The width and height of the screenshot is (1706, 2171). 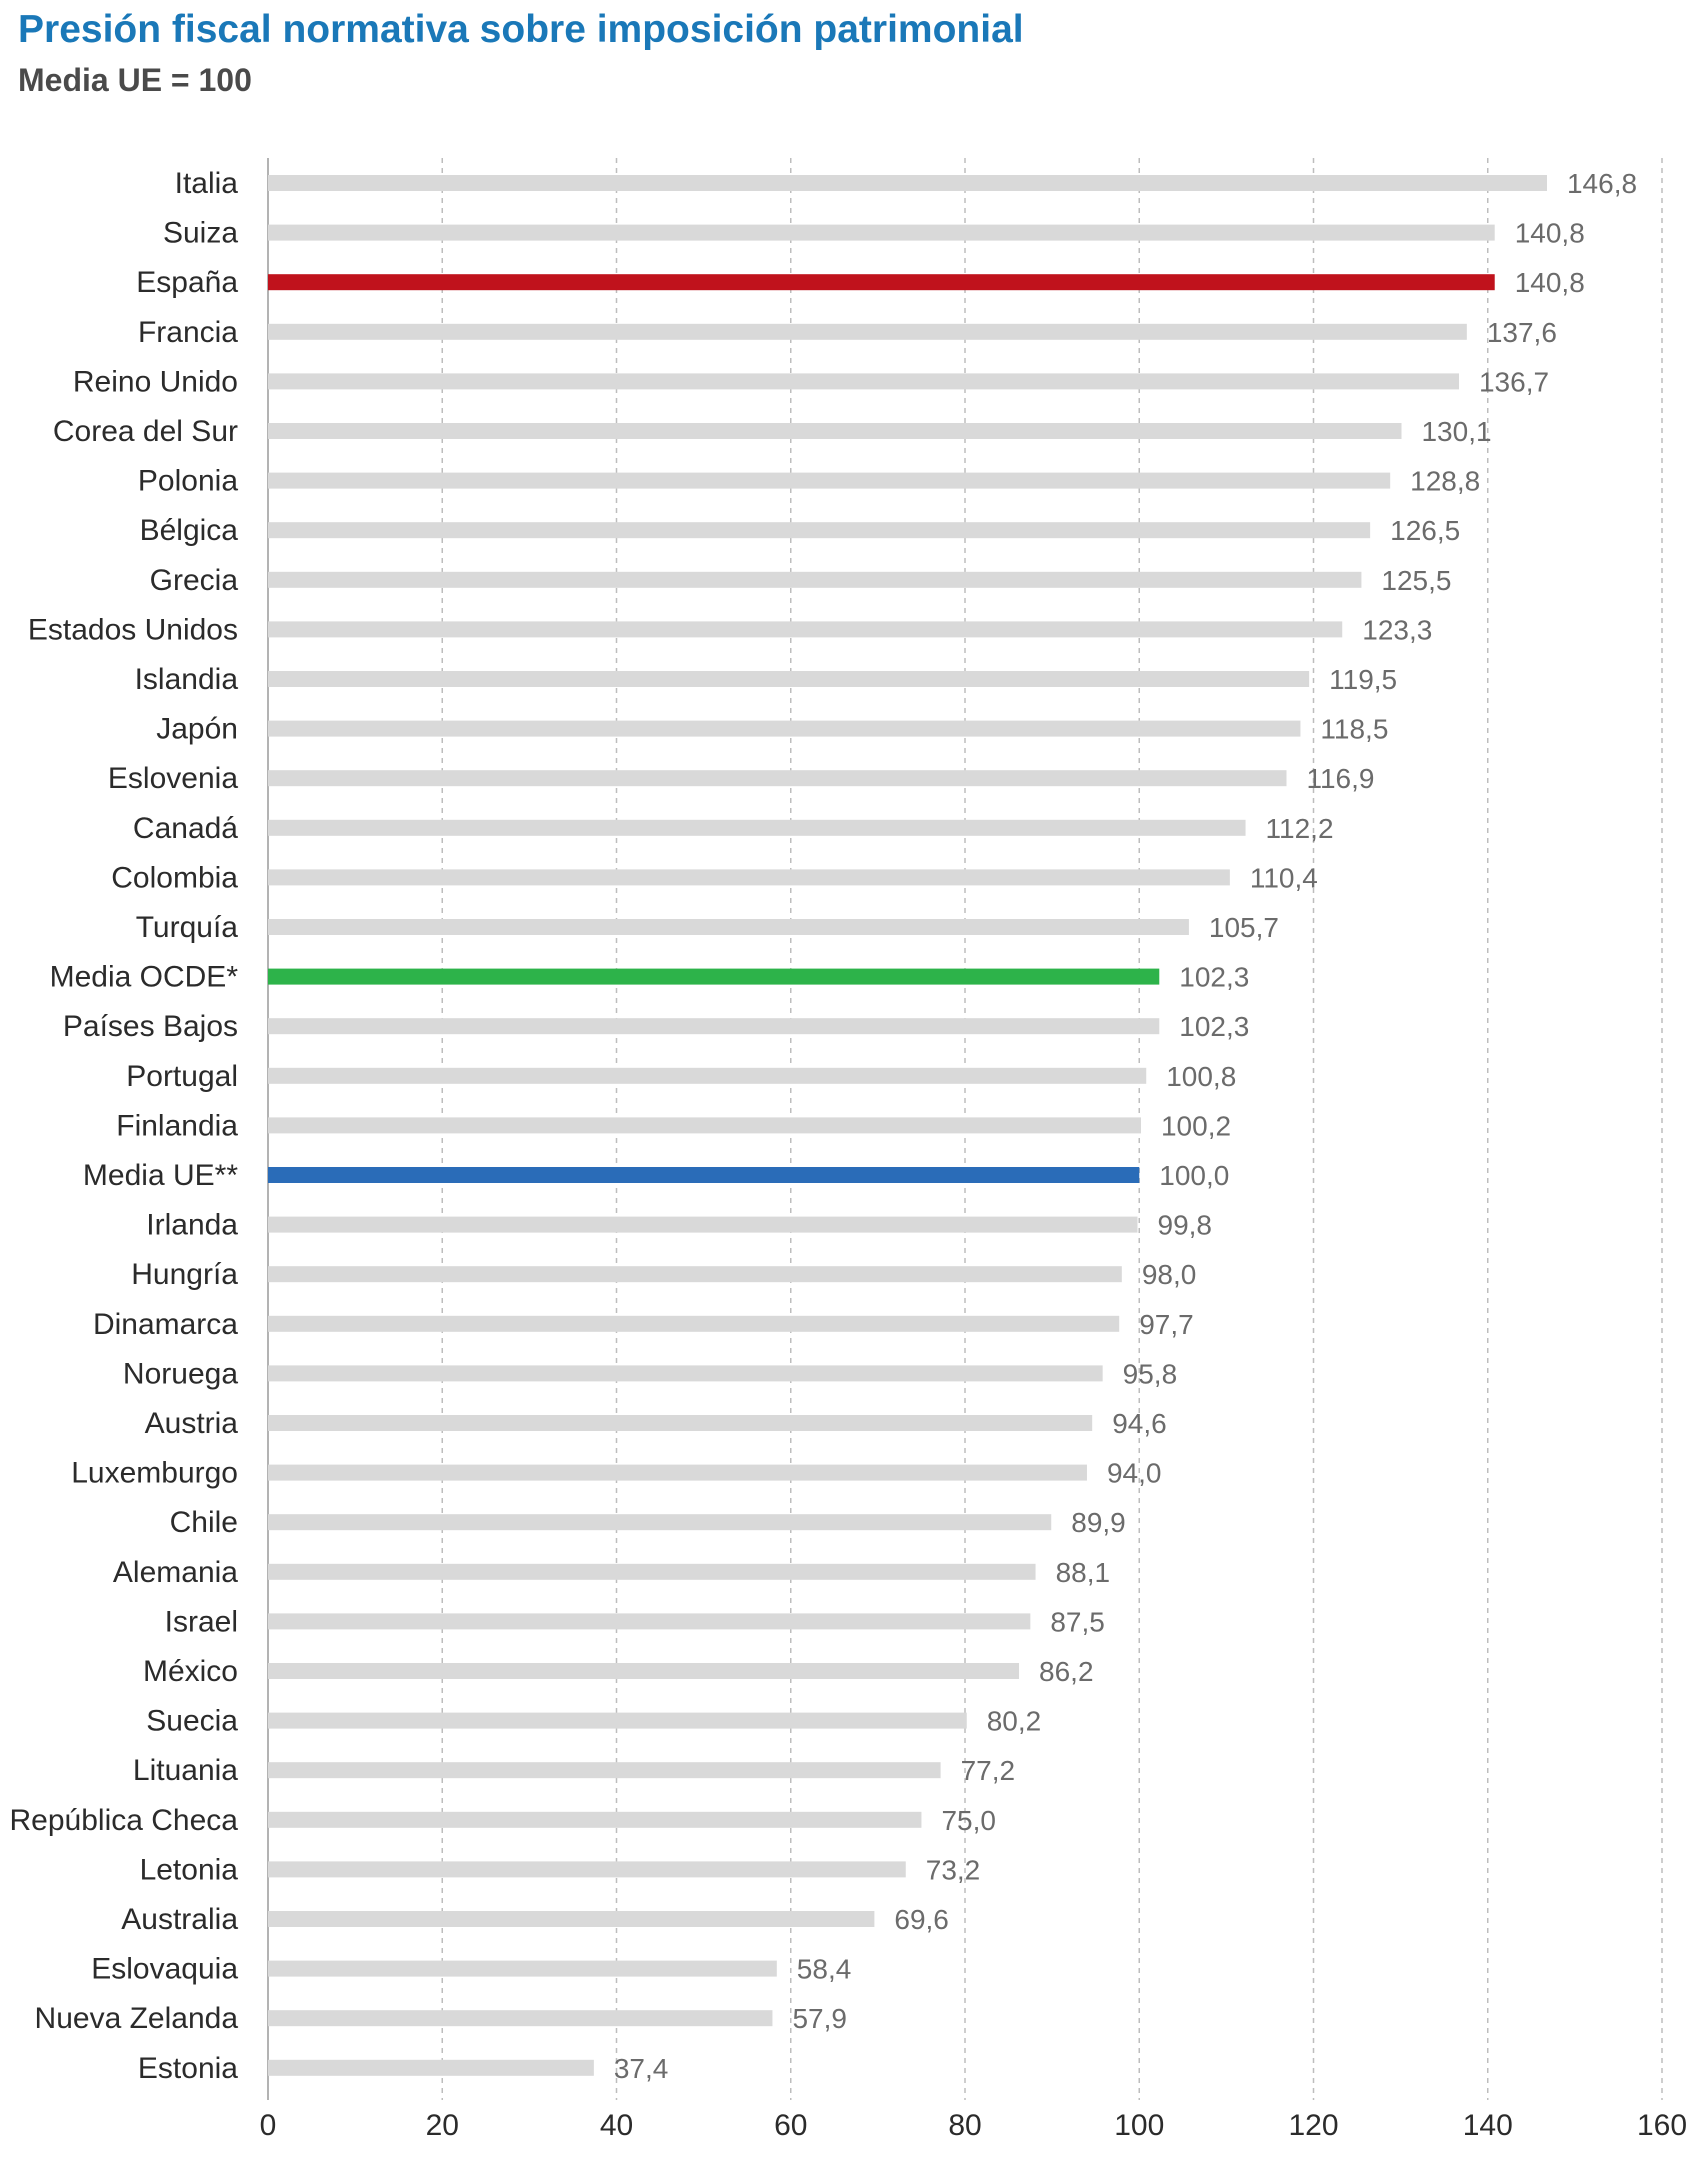 What do you see at coordinates (145, 431) in the screenshot?
I see `category-label: Corea del Sur` at bounding box center [145, 431].